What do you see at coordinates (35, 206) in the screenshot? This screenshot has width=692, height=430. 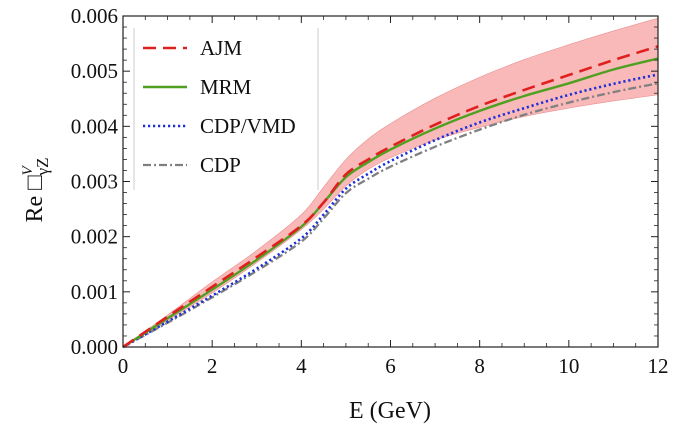 I see `y-axis-label-main: Re` at bounding box center [35, 206].